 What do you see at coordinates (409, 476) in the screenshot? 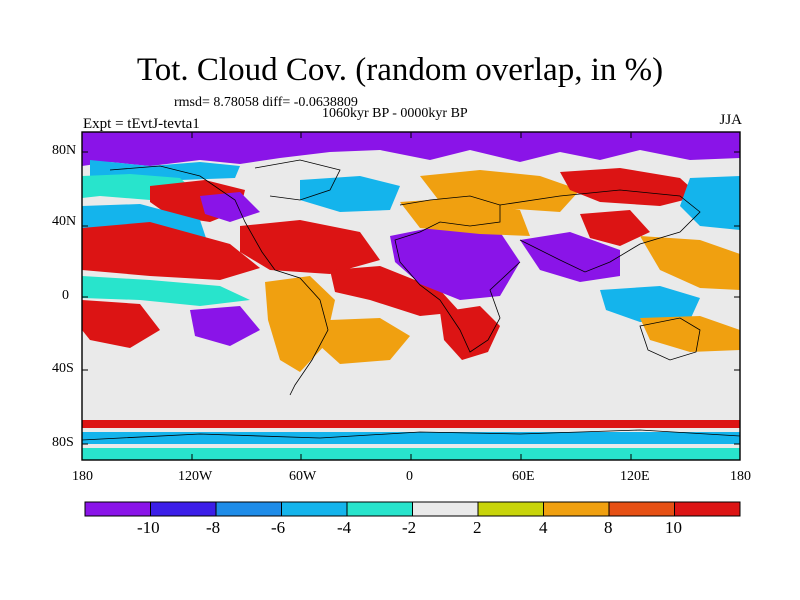
I see `lon-tick-0: 0` at bounding box center [409, 476].